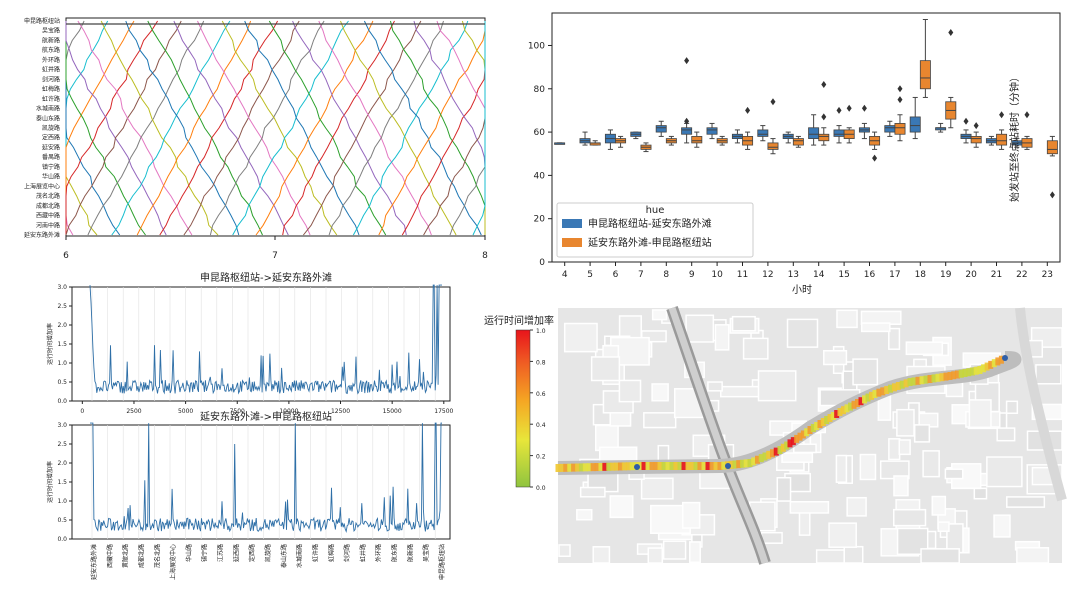 The height and width of the screenshot is (599, 1080). What do you see at coordinates (66, 256) in the screenshot?
I see `time-label: 6` at bounding box center [66, 256].